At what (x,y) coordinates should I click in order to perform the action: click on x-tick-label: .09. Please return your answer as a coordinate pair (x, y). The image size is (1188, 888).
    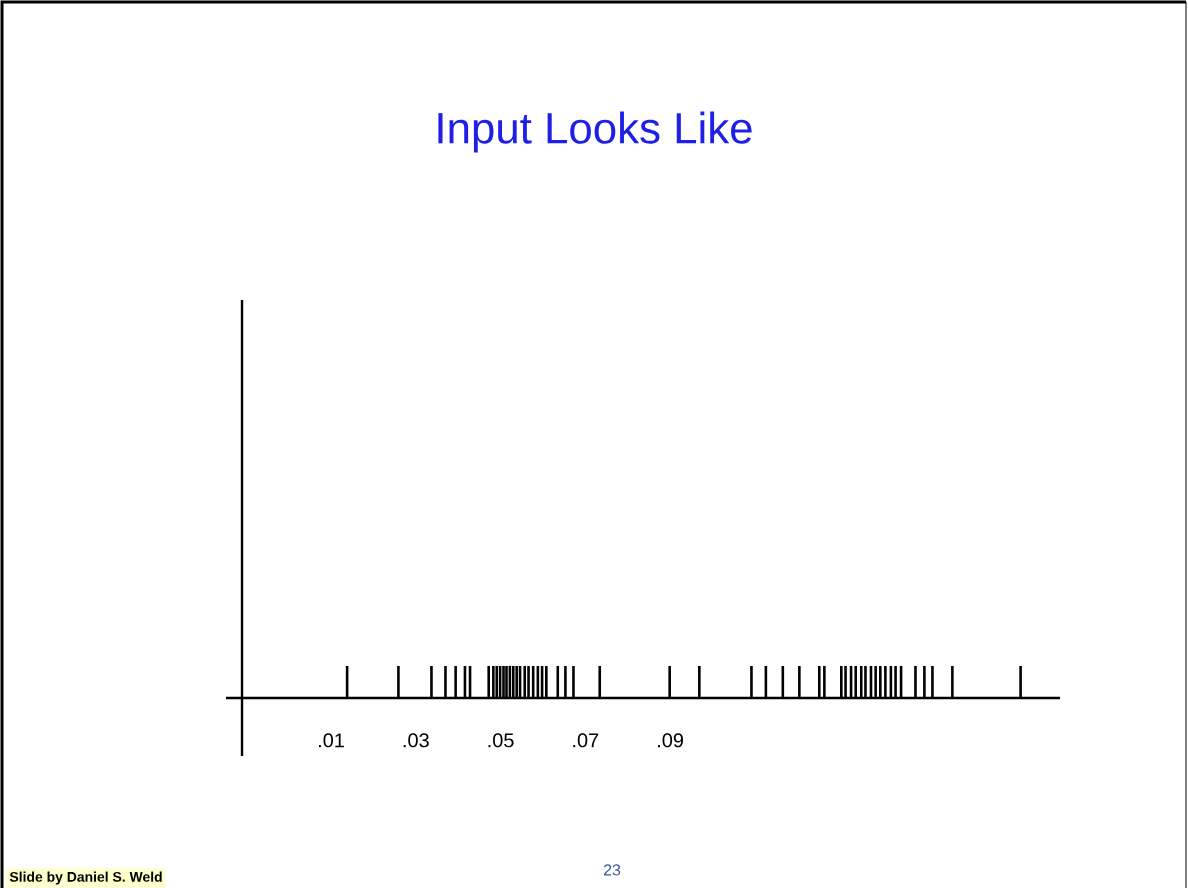
    Looking at the image, I should click on (671, 740).